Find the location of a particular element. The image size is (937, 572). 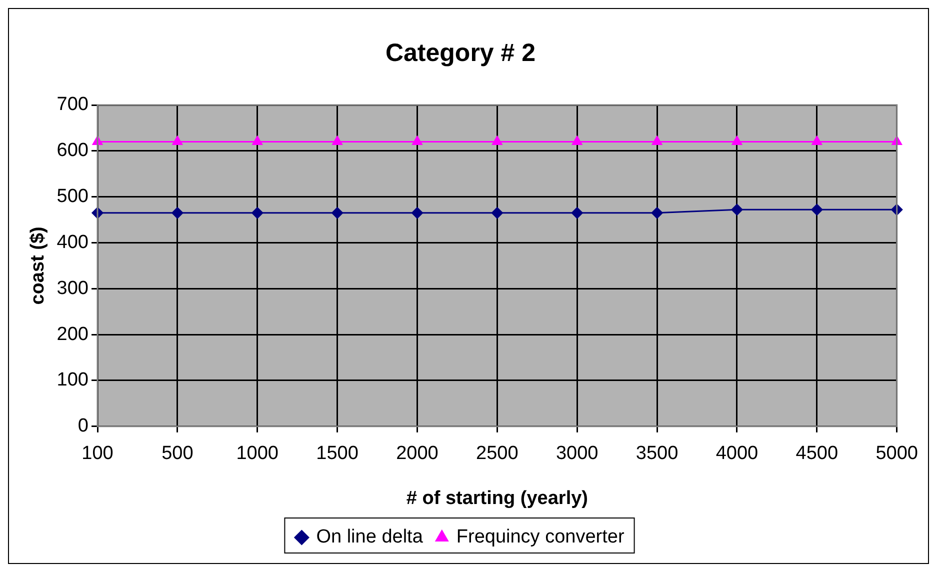

x-tick-label: 2000 is located at coordinates (417, 453).